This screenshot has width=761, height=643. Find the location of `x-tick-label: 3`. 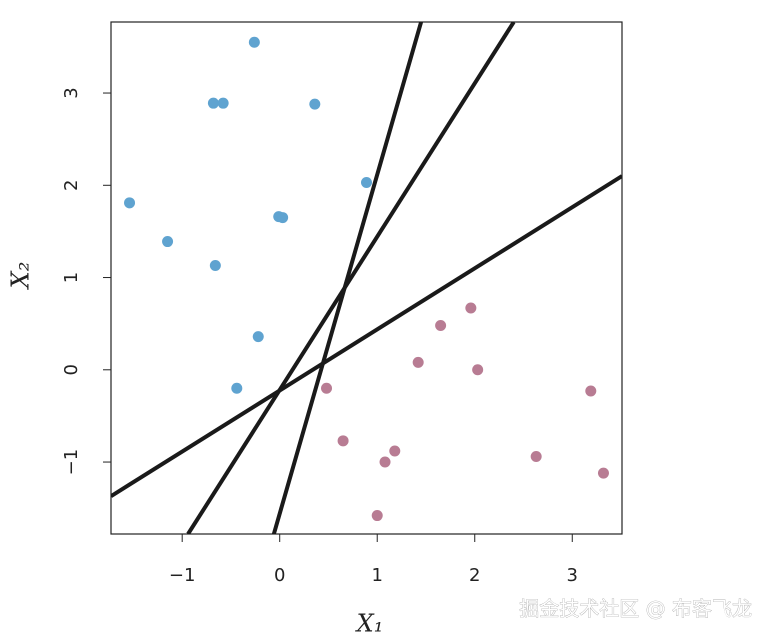

x-tick-label: 3 is located at coordinates (572, 575).